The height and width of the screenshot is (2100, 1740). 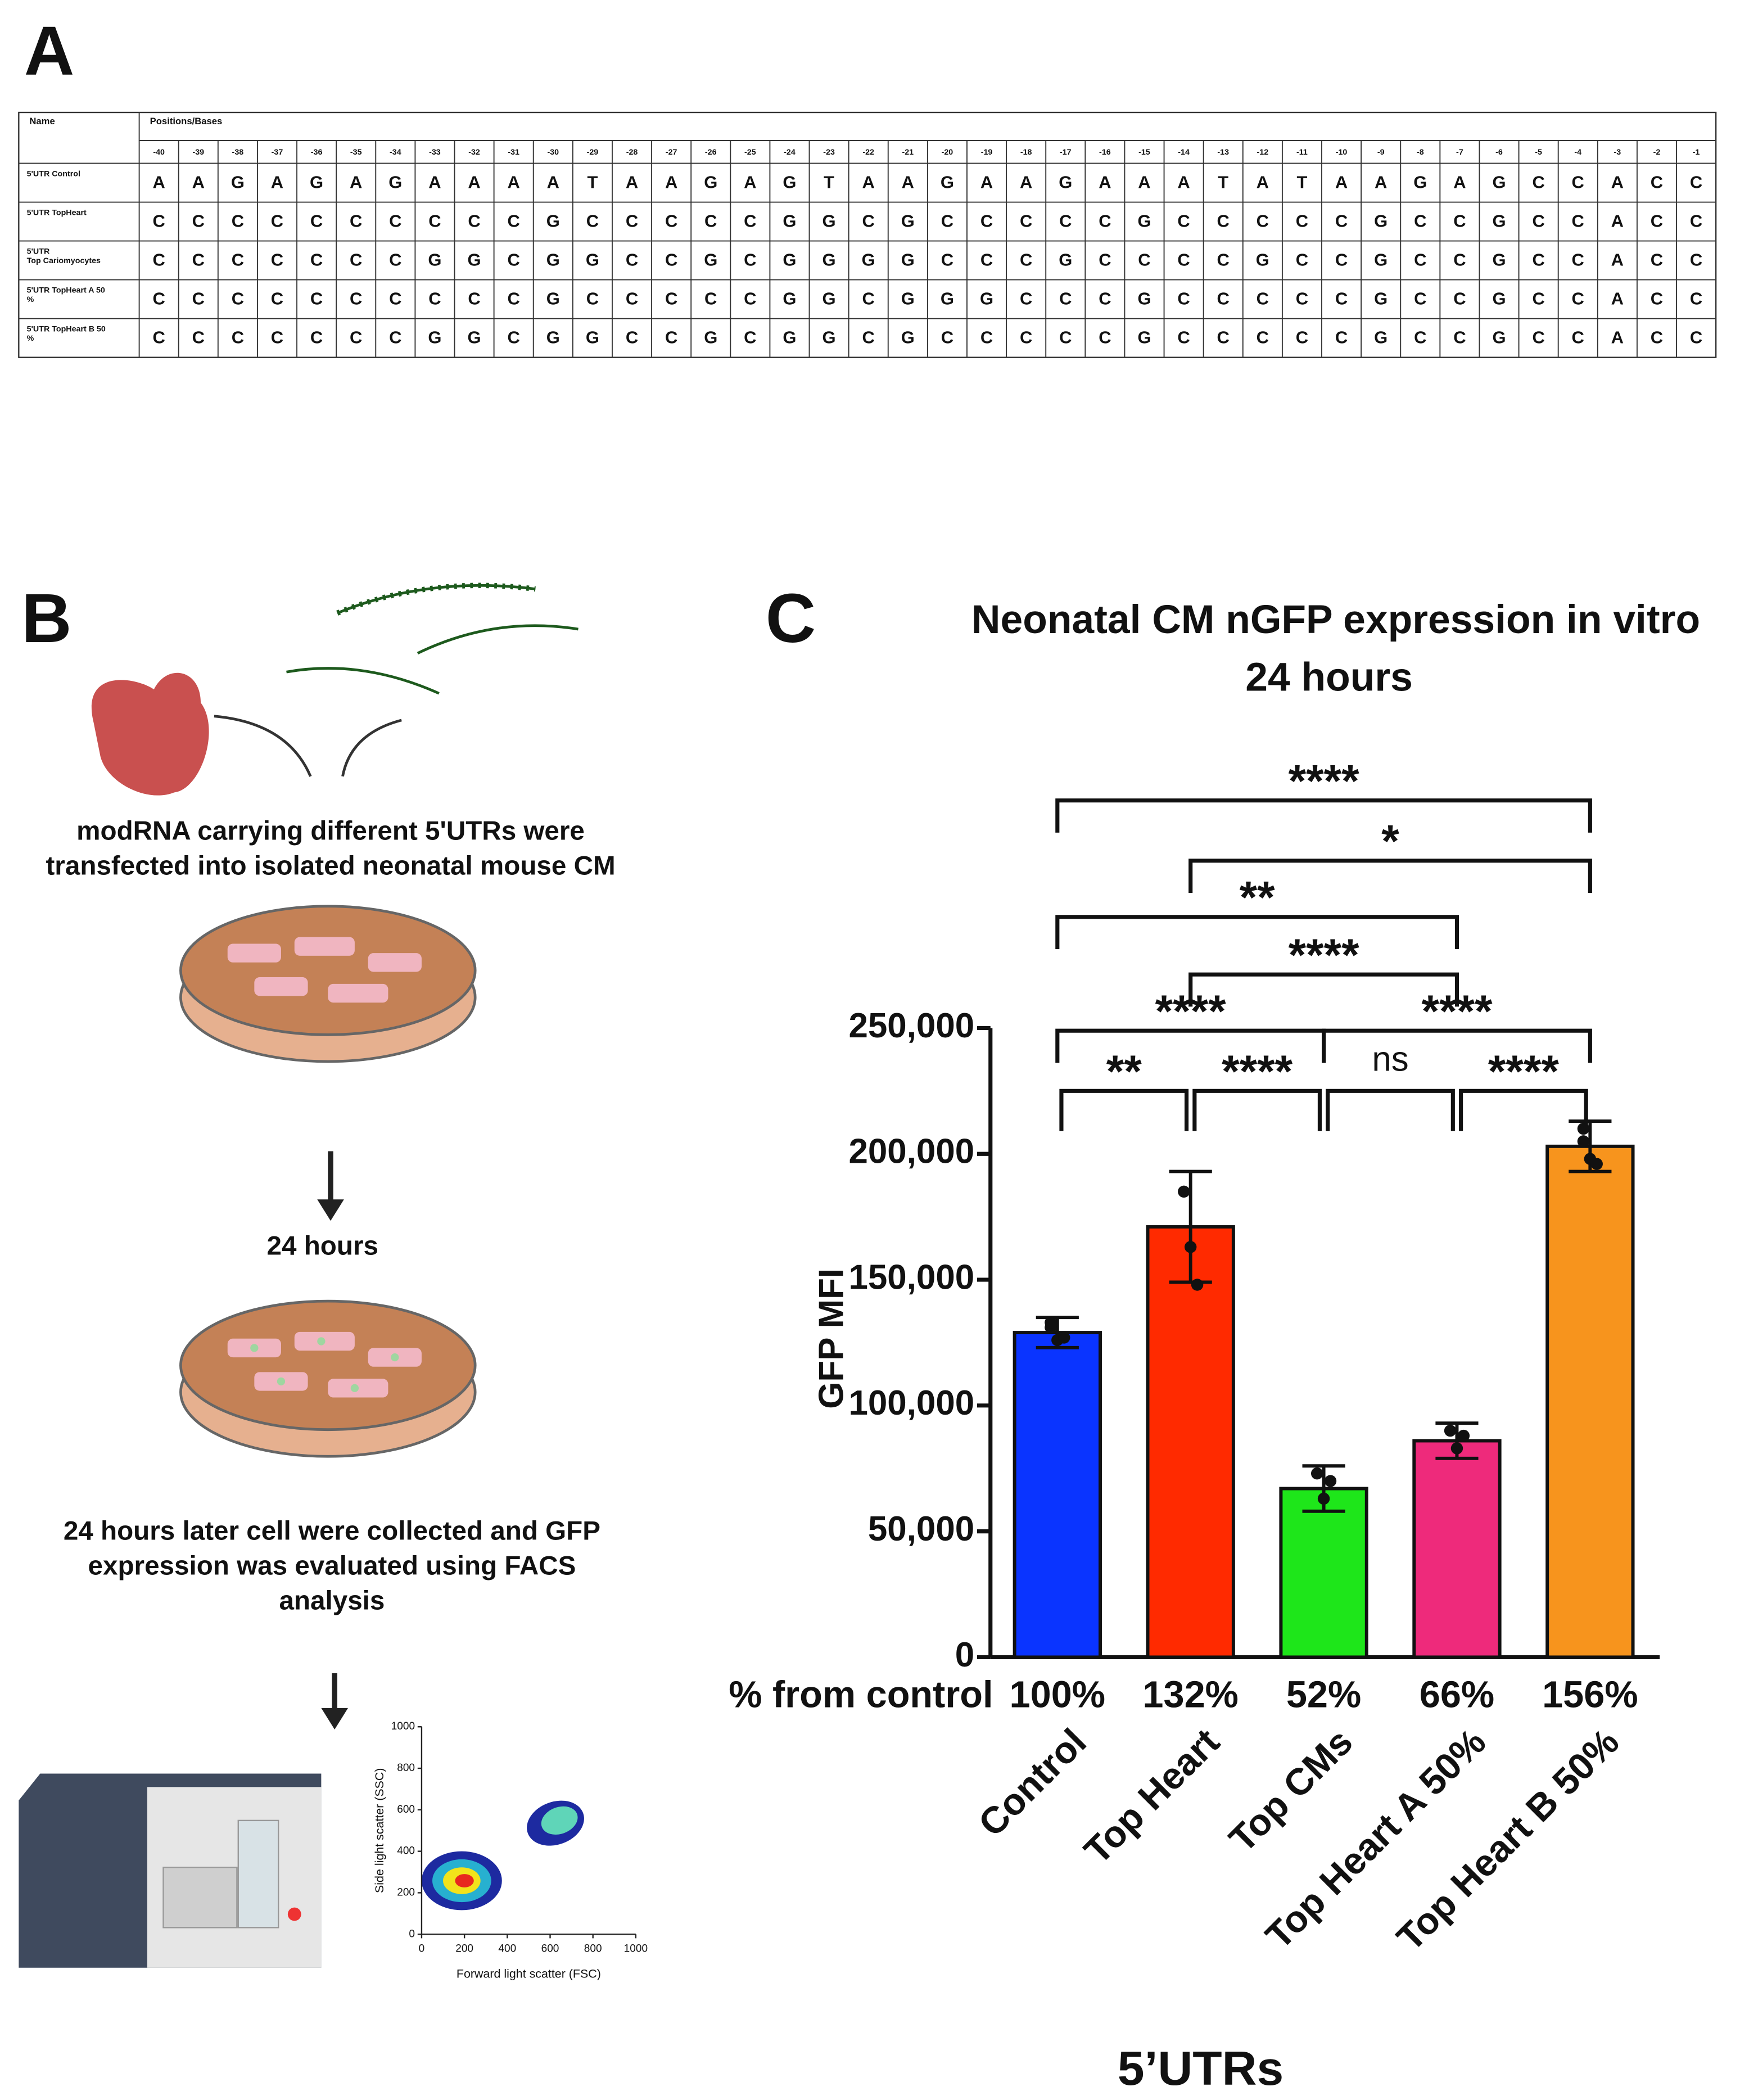 I want to click on position: -13, so click(x=1223, y=152).